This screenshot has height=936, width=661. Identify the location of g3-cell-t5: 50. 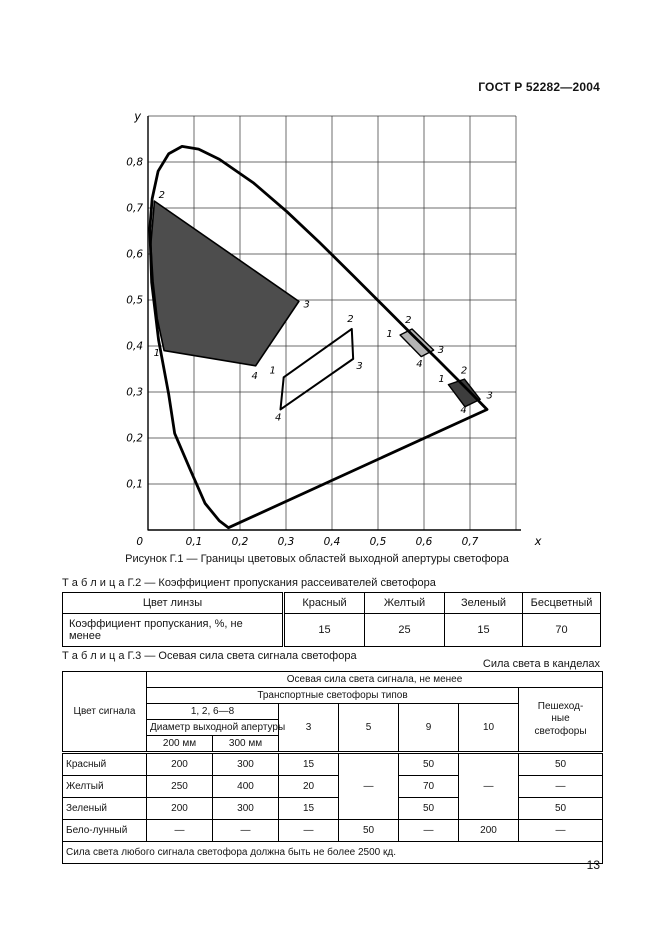
(368, 830).